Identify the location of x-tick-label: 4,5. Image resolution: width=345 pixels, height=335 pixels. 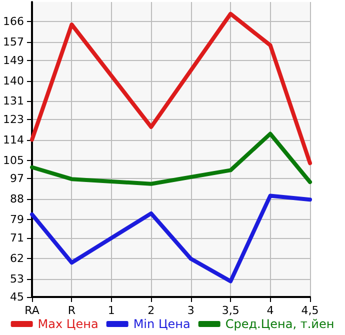
(310, 310).